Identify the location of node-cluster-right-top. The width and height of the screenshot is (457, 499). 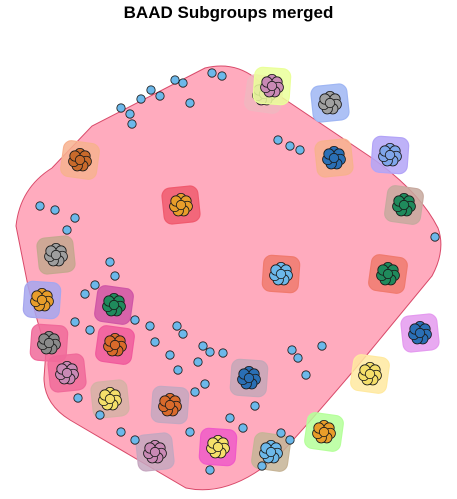
(390, 155).